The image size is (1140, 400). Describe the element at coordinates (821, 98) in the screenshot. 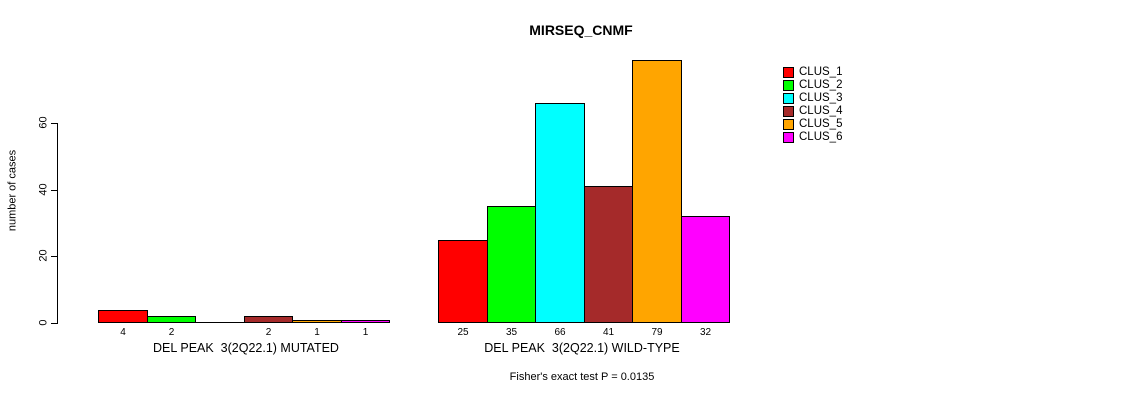

I see `legend-item-label: CLUS_3` at that location.